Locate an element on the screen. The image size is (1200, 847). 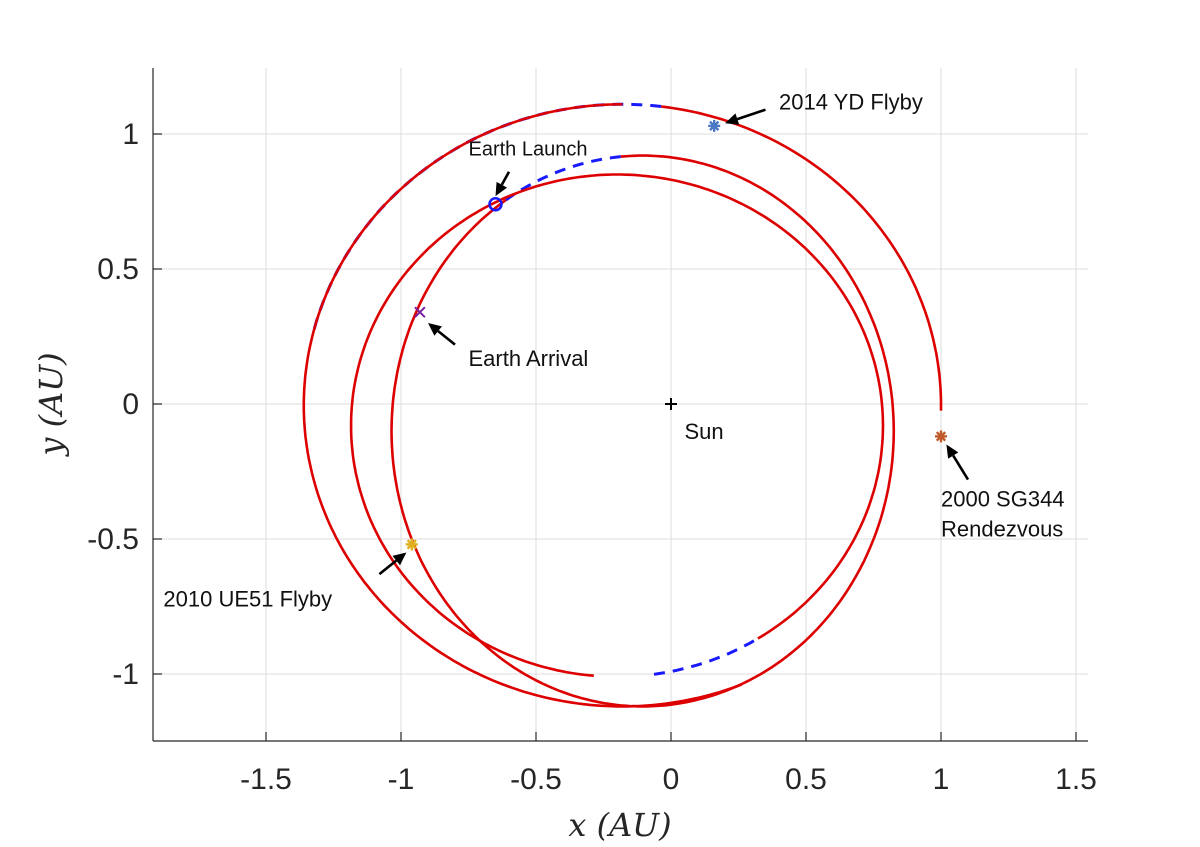
sun-annotation: Sun is located at coordinates (704, 431).